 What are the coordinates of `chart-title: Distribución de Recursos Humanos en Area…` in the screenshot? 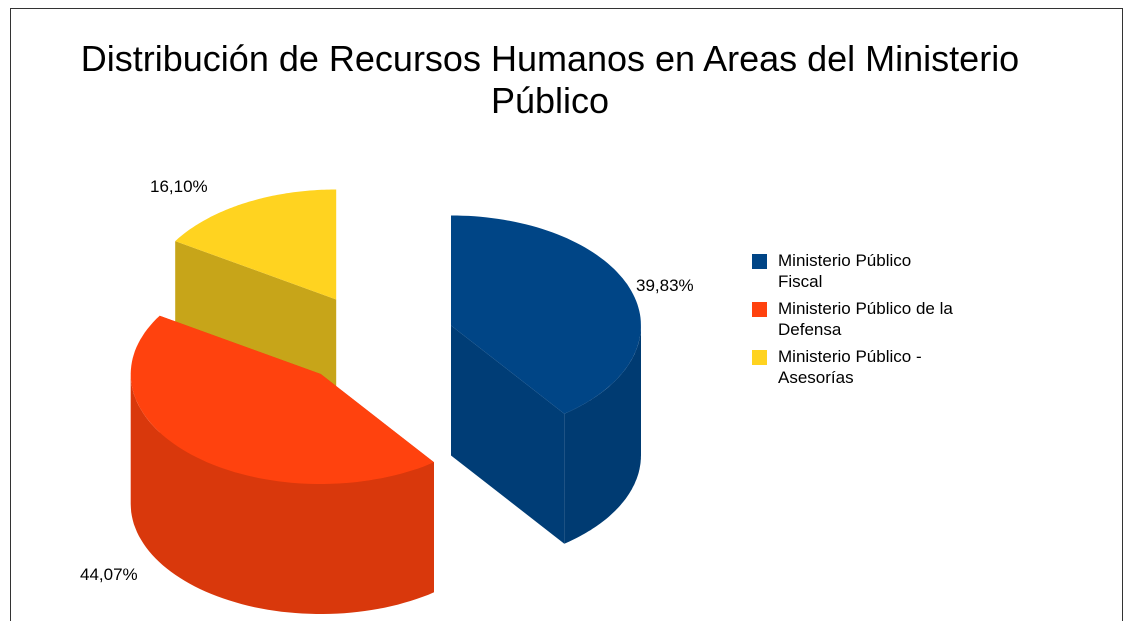 It's located at (550, 79).